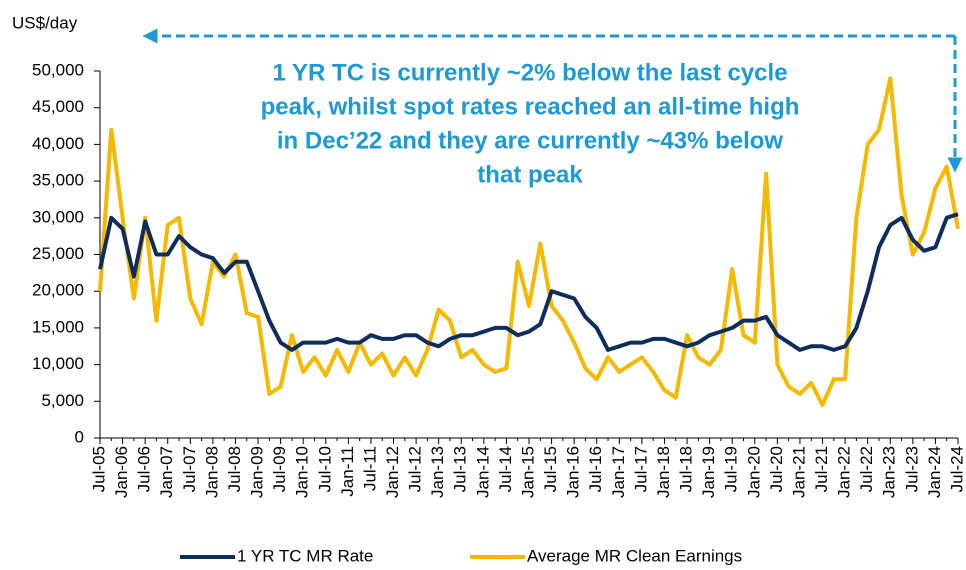 The width and height of the screenshot is (966, 570). I want to click on x-tick-label: Jan-16, so click(573, 472).